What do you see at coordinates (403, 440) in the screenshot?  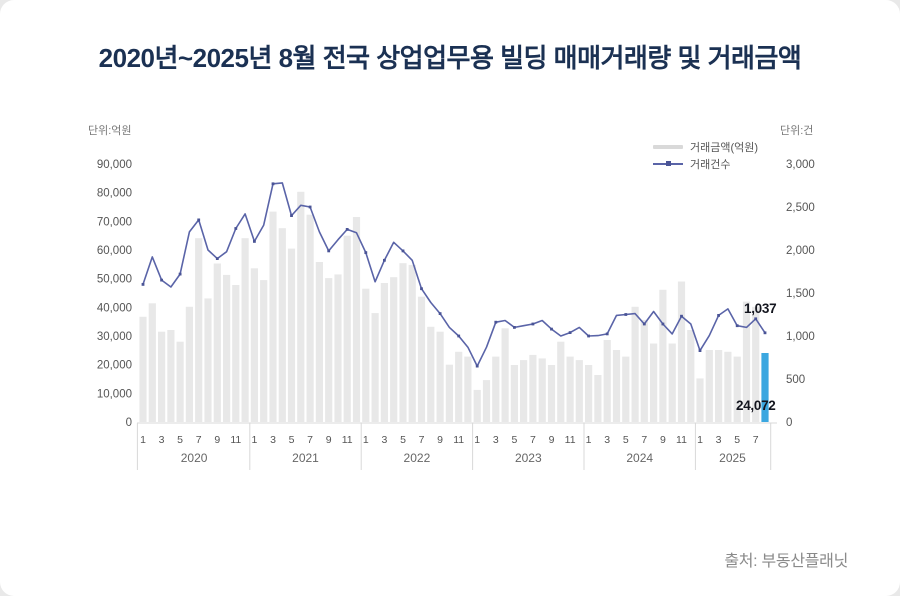 I see `month-tick: 5` at bounding box center [403, 440].